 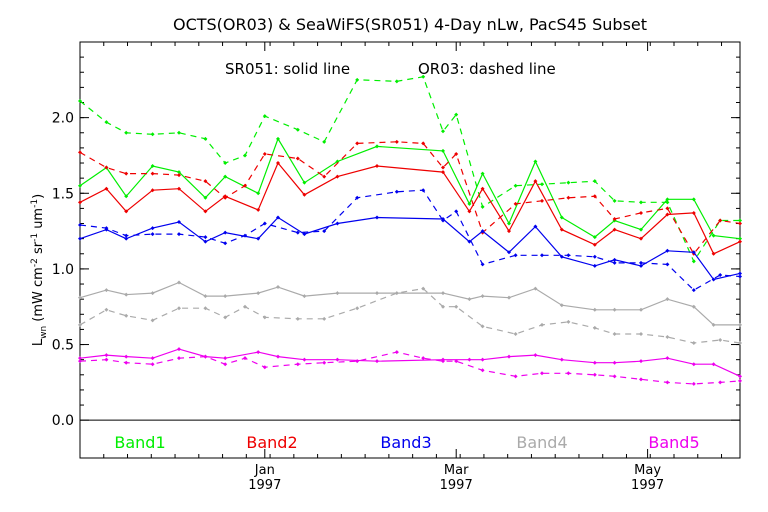 What do you see at coordinates (63, 194) in the screenshot?
I see `y-tick-label: 1.5` at bounding box center [63, 194].